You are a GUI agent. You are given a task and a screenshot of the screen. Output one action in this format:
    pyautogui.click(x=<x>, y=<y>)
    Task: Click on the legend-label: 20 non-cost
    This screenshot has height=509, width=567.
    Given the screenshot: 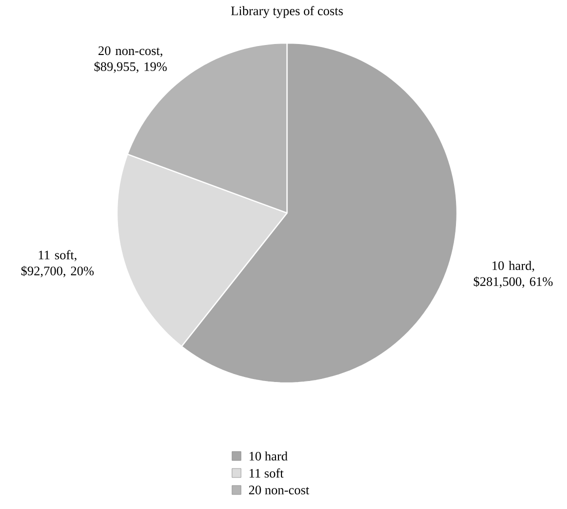 What is the action you would take?
    pyautogui.click(x=279, y=490)
    